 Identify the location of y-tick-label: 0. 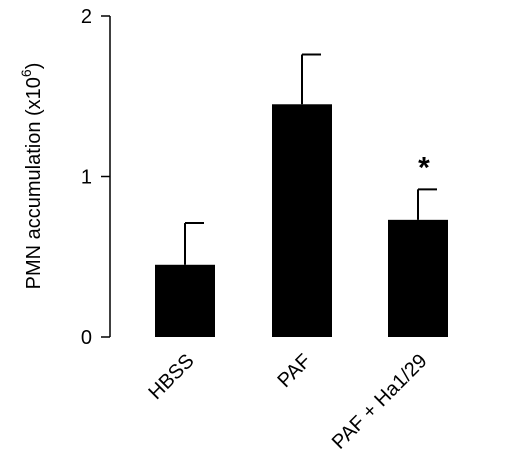
(86, 338).